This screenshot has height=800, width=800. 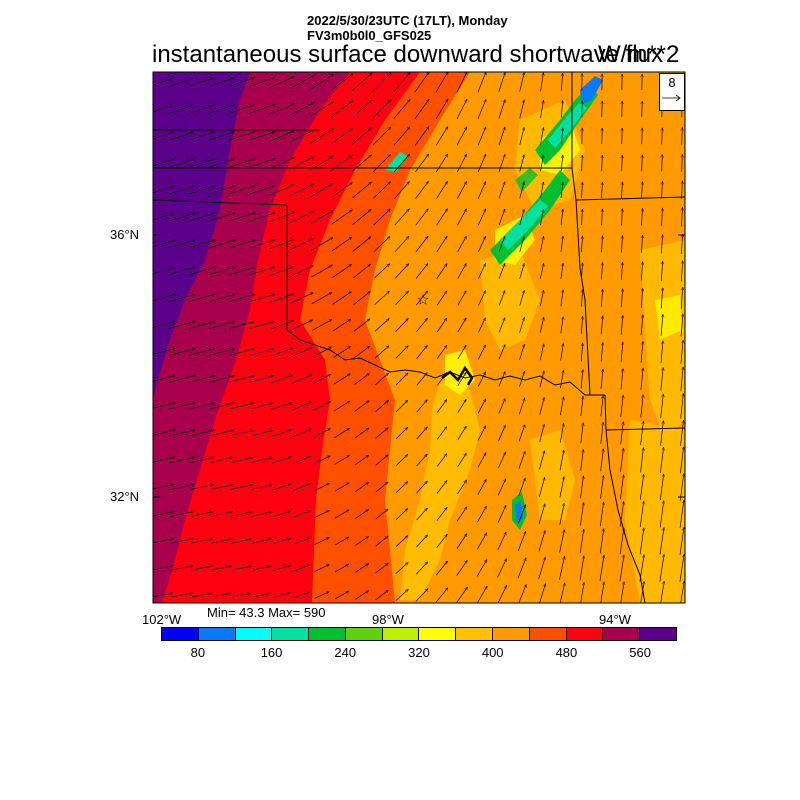 I want to click on city-star-marker: ☆, so click(x=422, y=300).